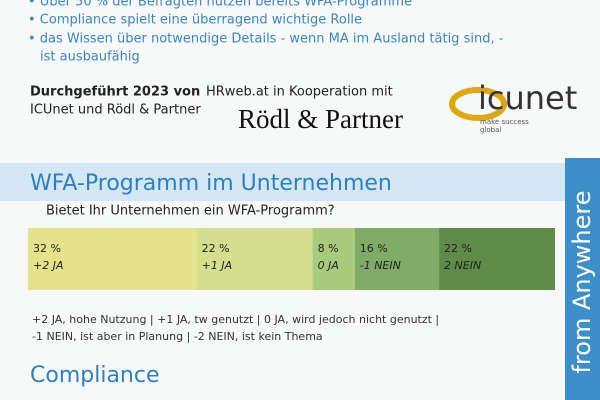 Image resolution: width=600 pixels, height=400 pixels. What do you see at coordinates (490, 130) in the screenshot?
I see `icunet-tagline: global` at bounding box center [490, 130].